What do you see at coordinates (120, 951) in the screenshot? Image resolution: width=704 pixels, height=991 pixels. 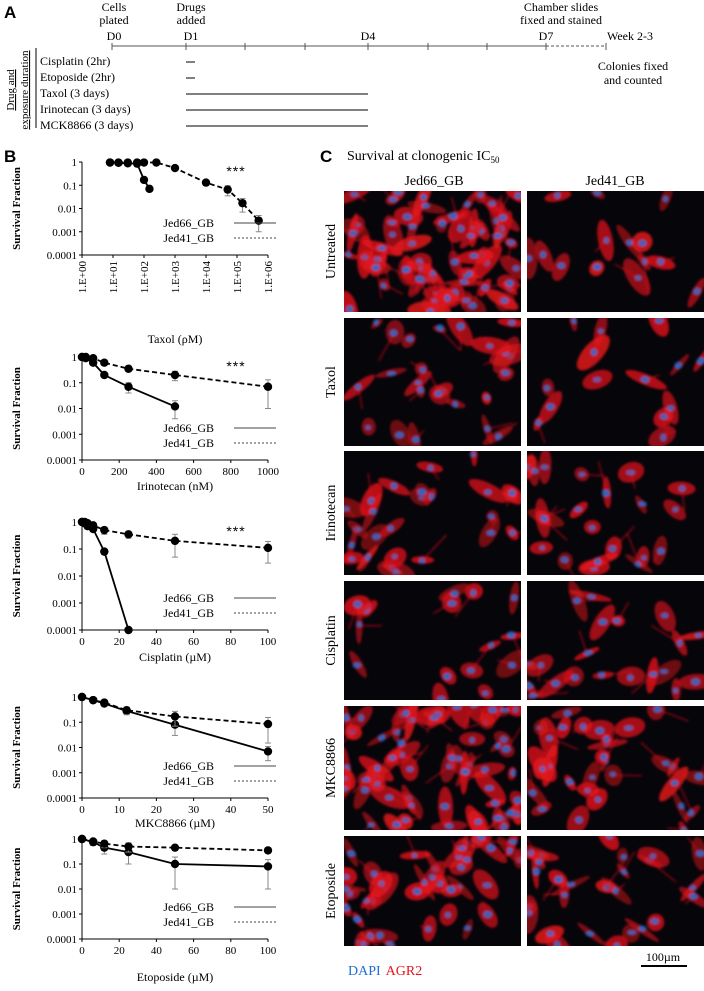 I see `x-tick-label: 20` at bounding box center [120, 951].